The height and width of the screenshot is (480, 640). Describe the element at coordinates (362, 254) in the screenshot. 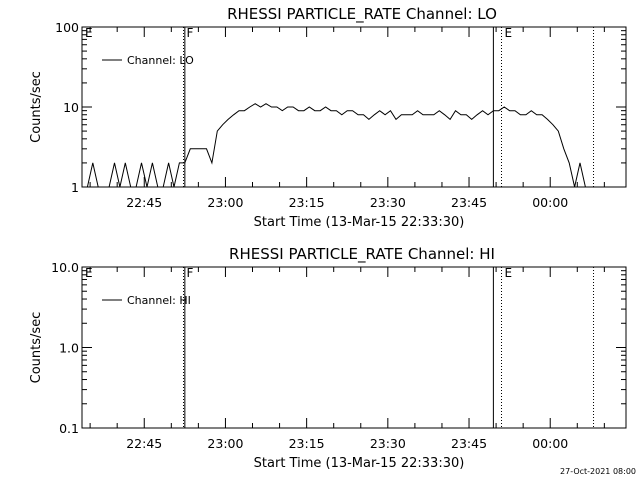

I see `chart-title: RHESSI PARTICLE_RATE Channel: HI` at that location.